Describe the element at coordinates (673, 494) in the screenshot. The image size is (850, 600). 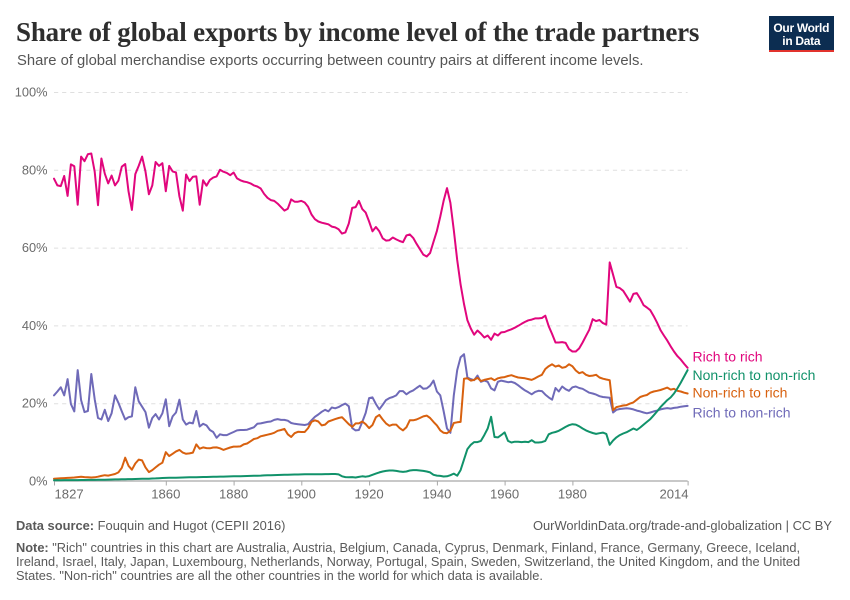
I see `svg-text: 2014` at that location.